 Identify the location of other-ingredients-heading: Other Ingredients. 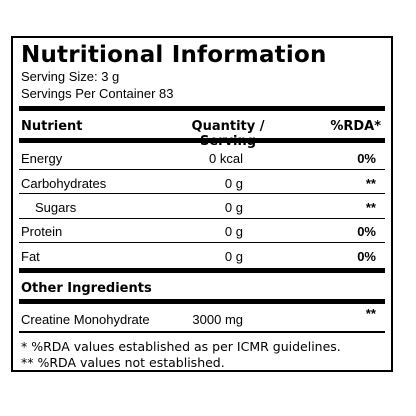
(86, 288).